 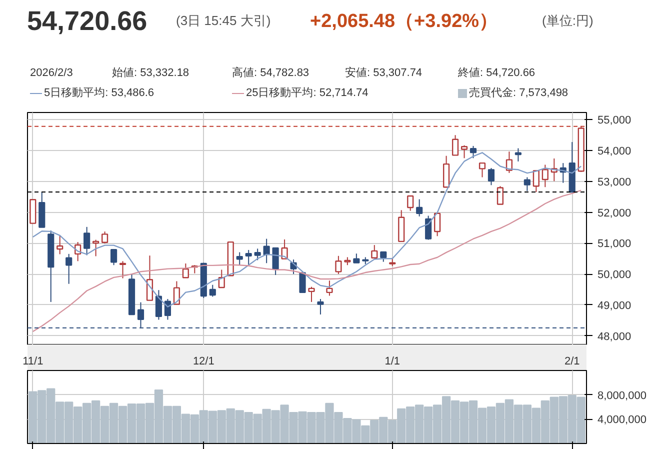 I want to click on legend-label: 25日移動平均: 52,714.74, so click(x=306, y=93).